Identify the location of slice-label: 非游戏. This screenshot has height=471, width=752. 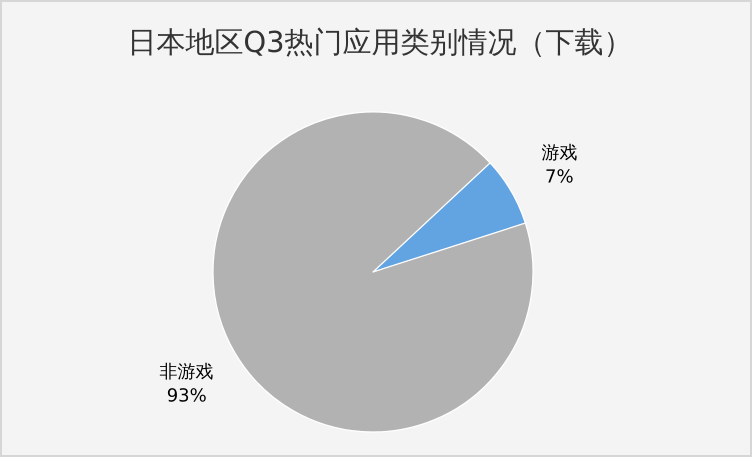
(187, 371).